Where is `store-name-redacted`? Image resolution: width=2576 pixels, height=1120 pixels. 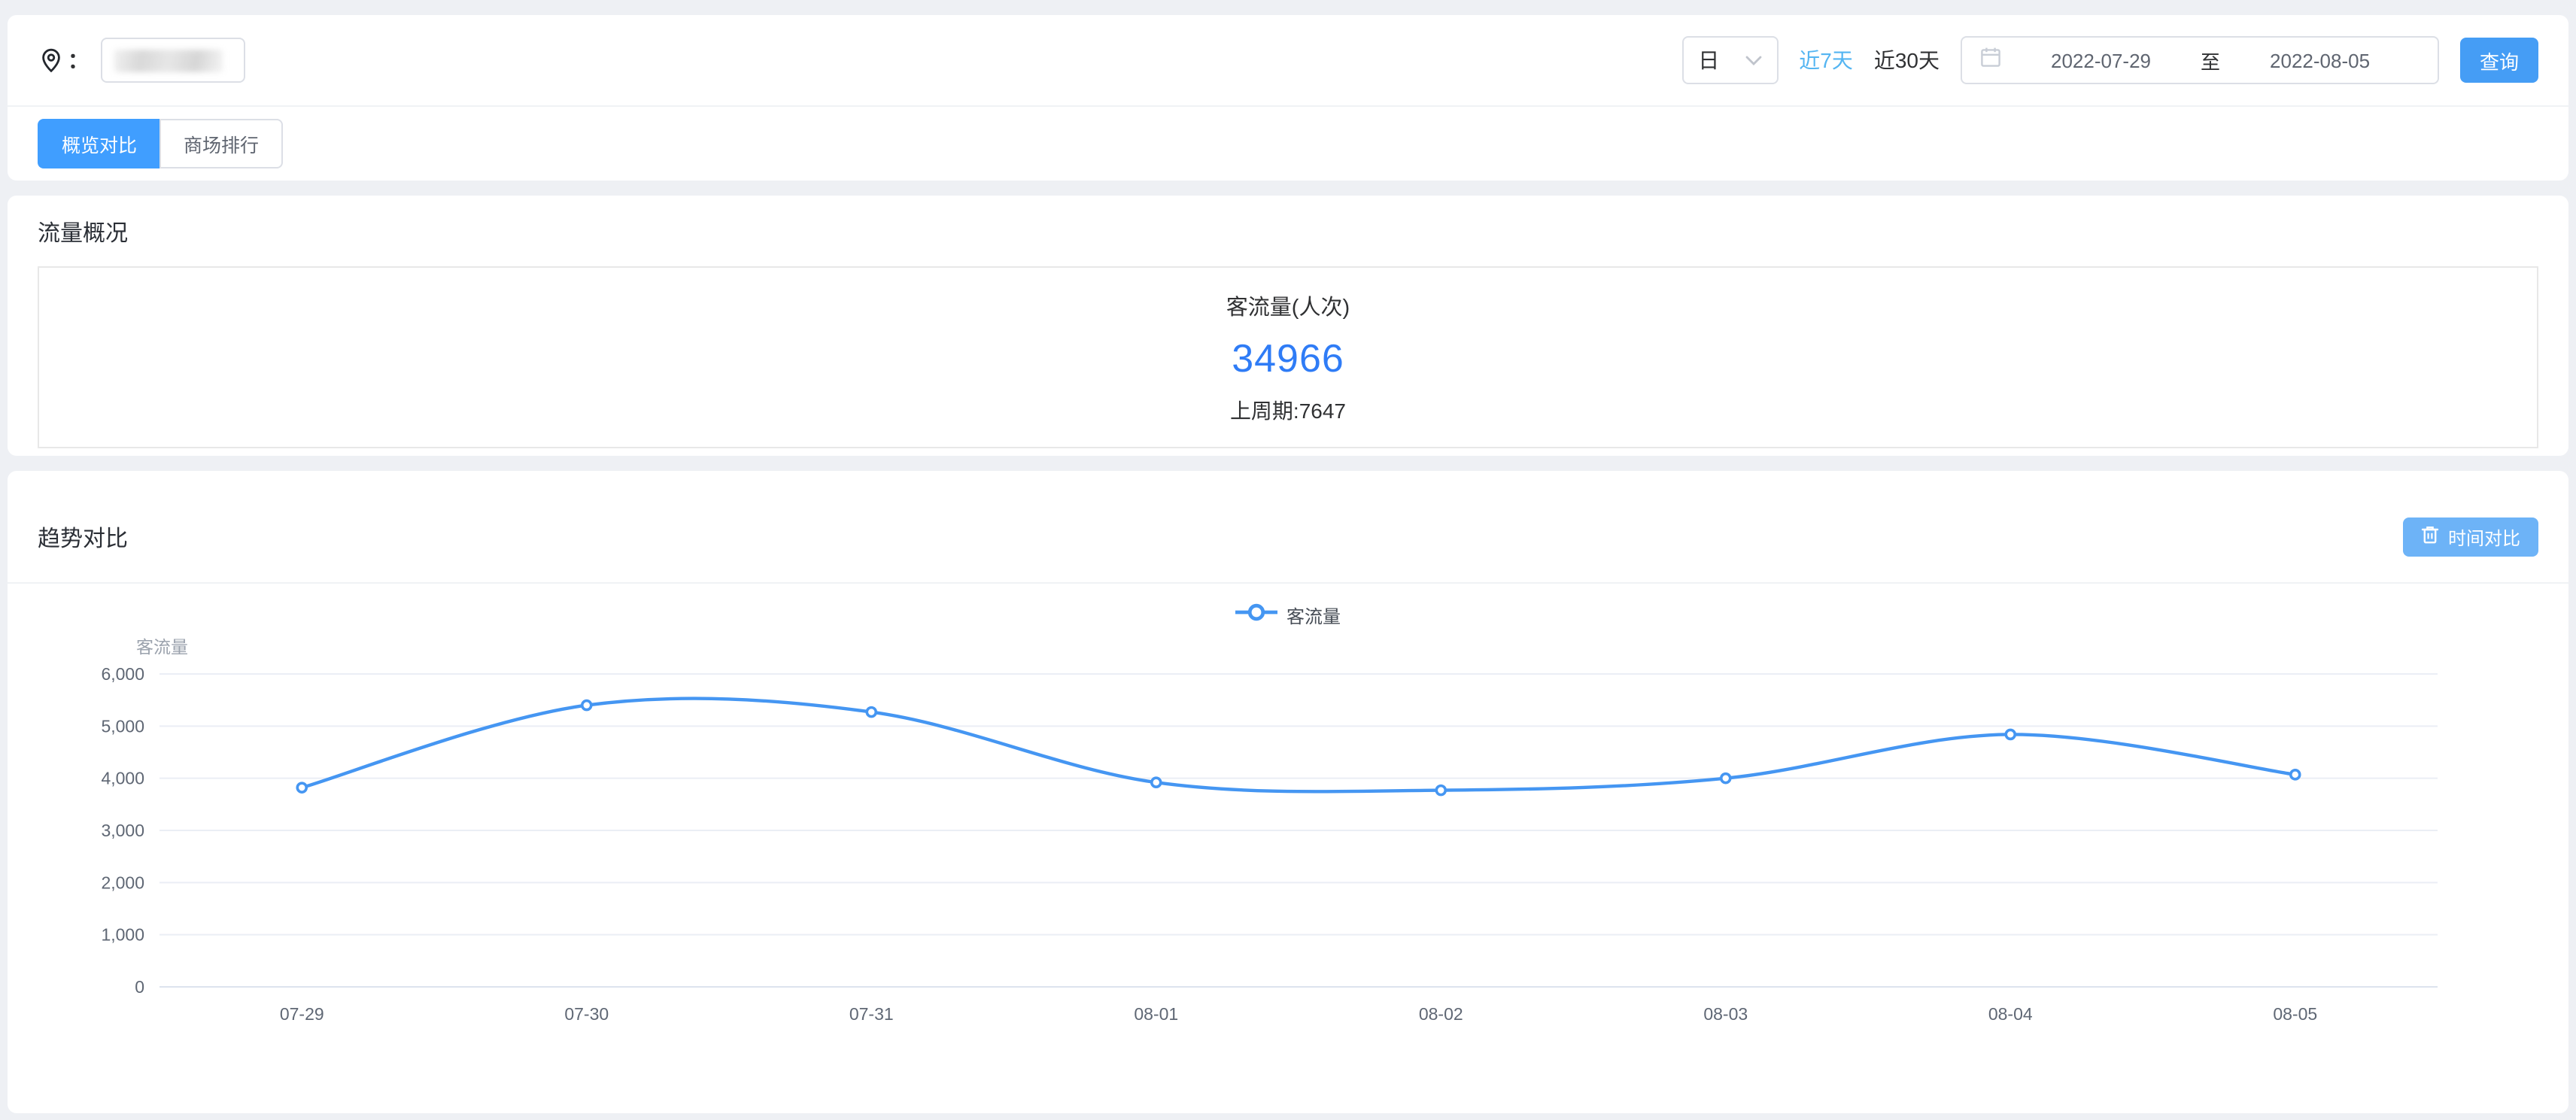
store-name-redacted is located at coordinates (168, 60).